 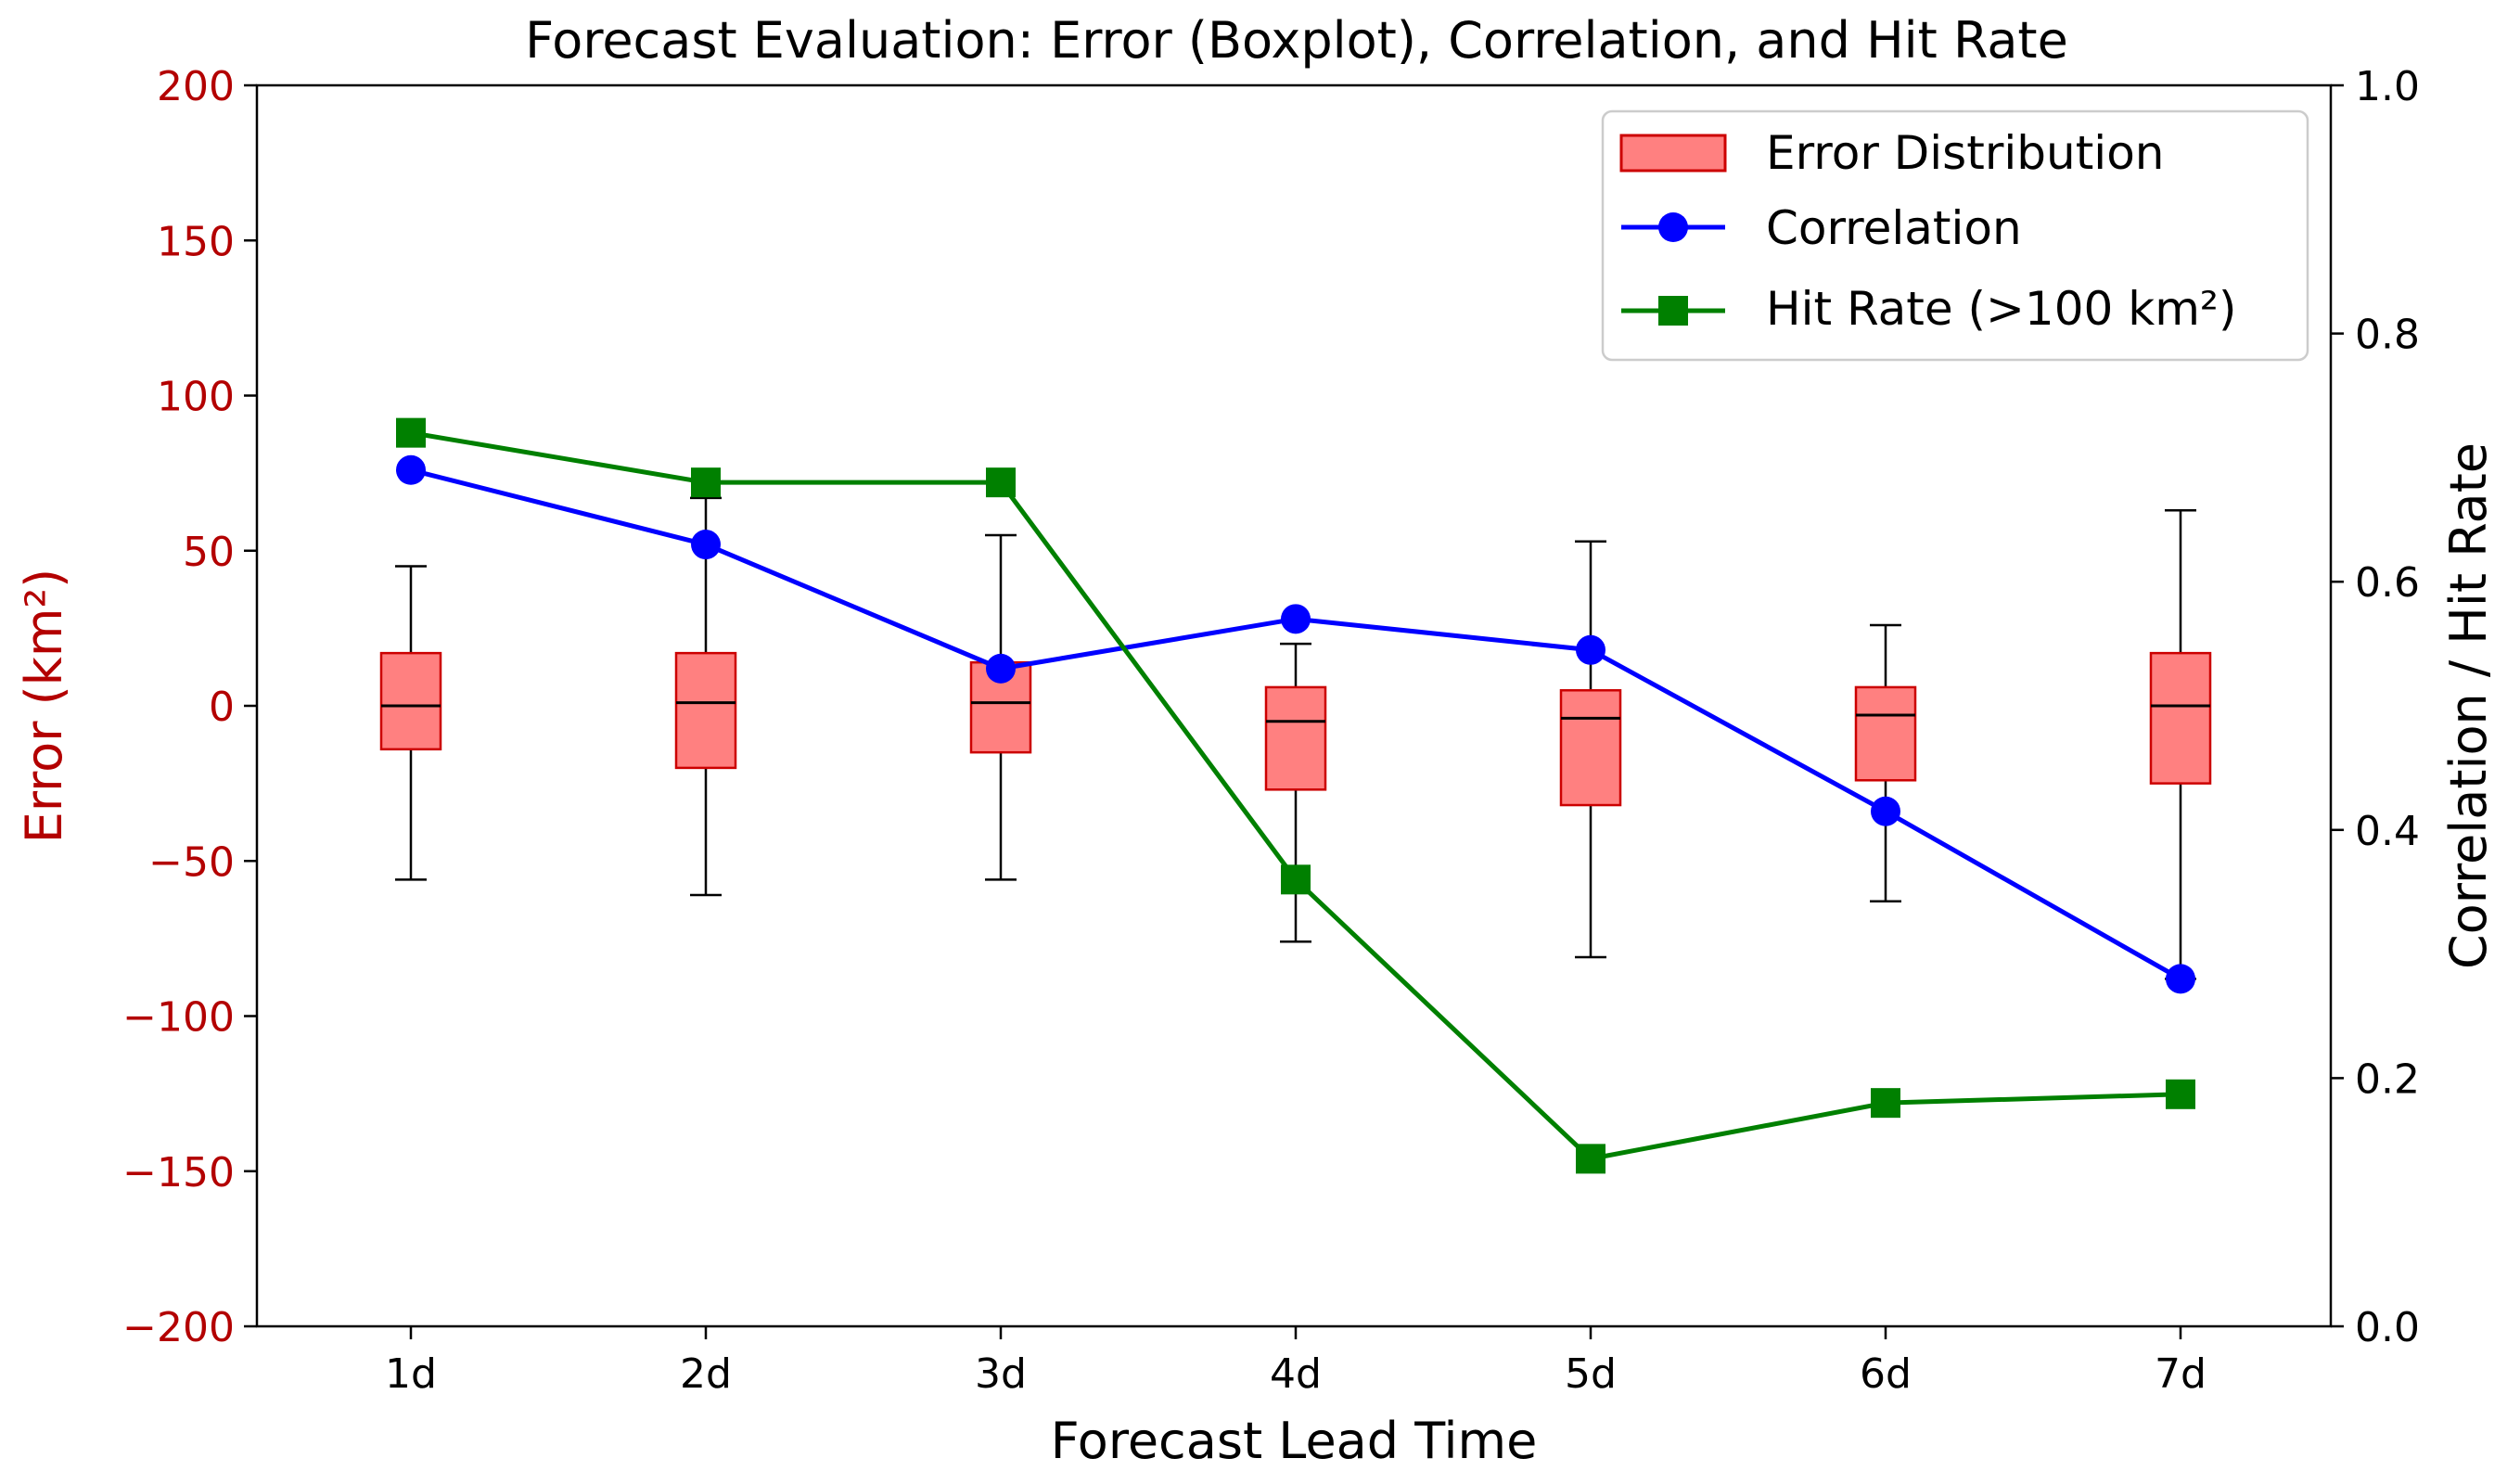 What do you see at coordinates (178, 1172) in the screenshot?
I see `left-y-tick-label: −150` at bounding box center [178, 1172].